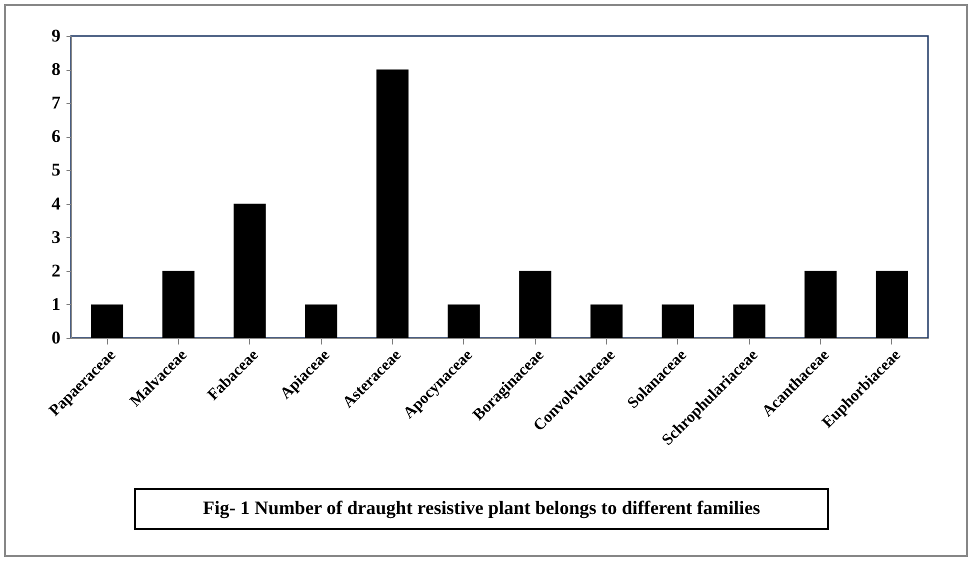  I want to click on y-tick-label: 1, so click(56, 304).